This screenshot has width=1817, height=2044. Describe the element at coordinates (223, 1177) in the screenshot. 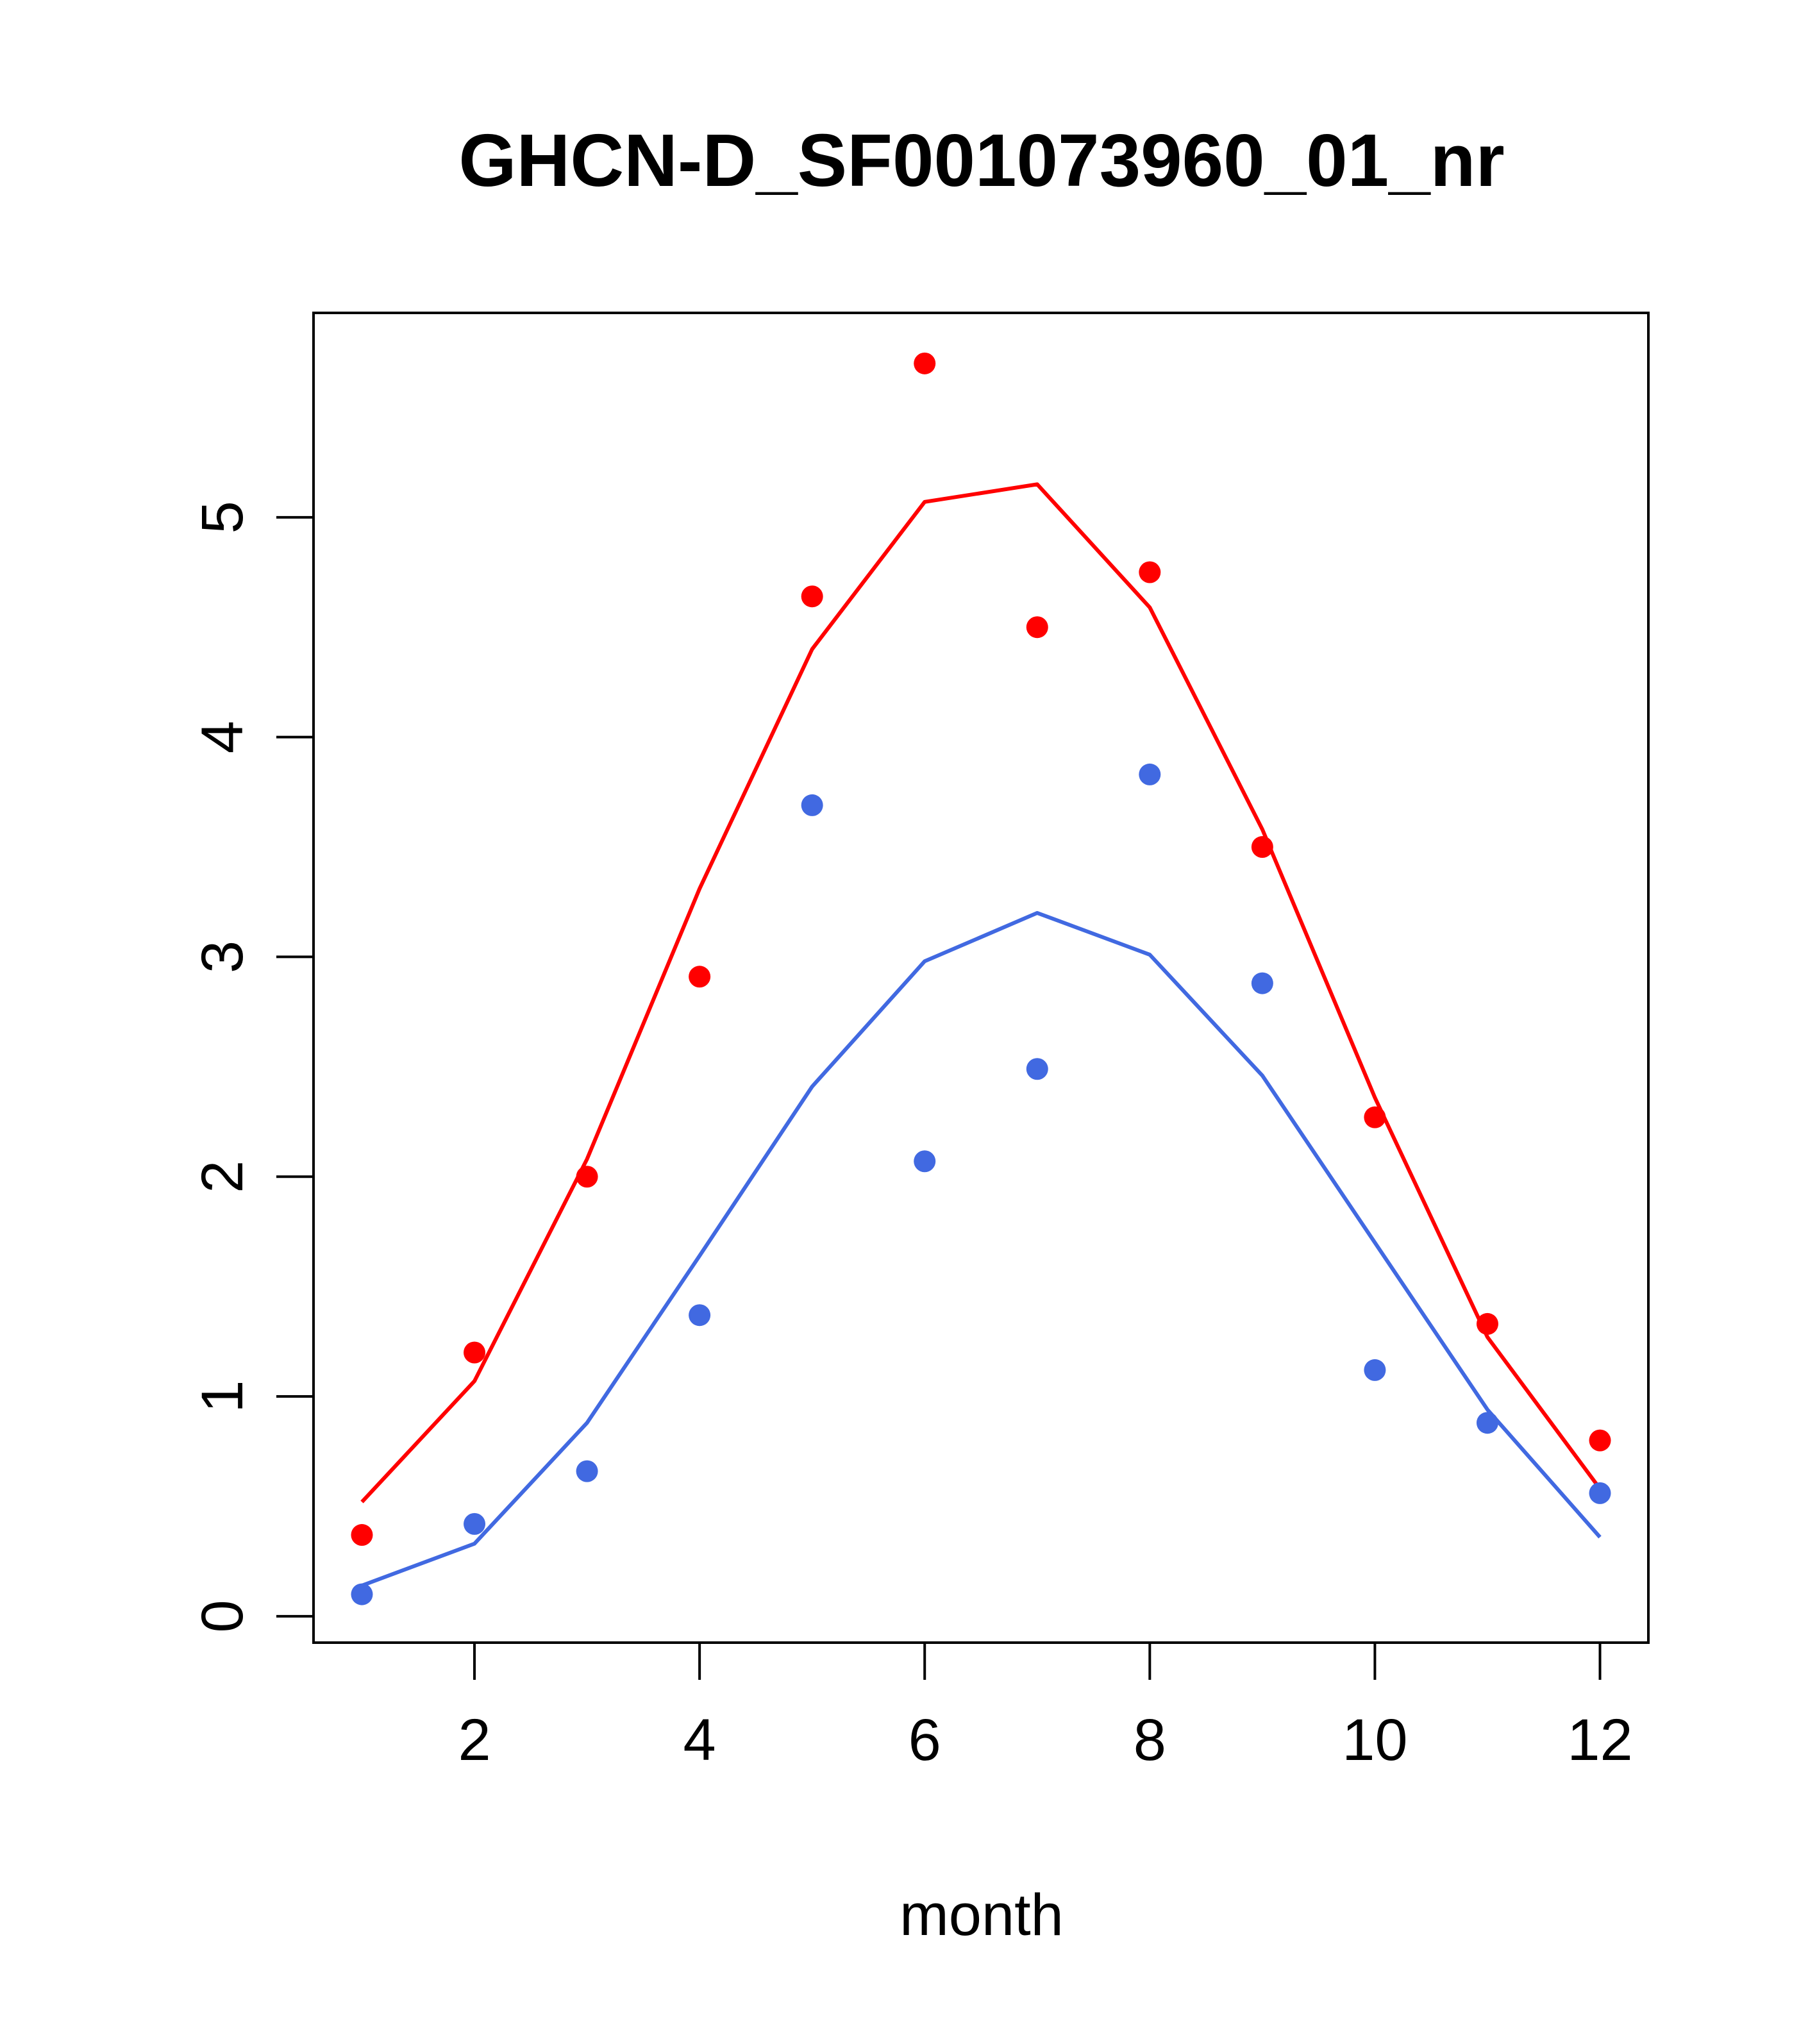

I see `y-tick-label: 2` at that location.